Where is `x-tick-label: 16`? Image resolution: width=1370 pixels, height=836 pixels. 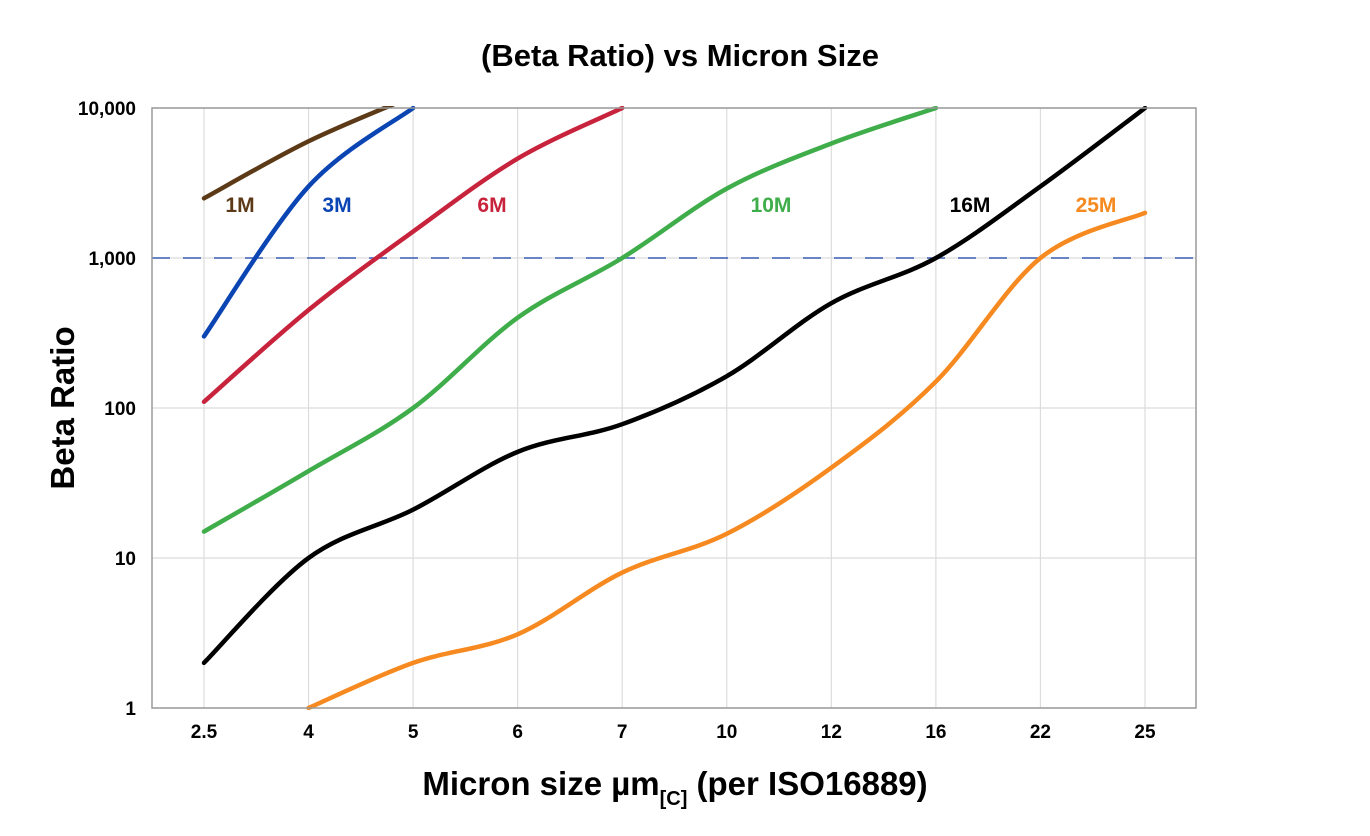 x-tick-label: 16 is located at coordinates (935, 732).